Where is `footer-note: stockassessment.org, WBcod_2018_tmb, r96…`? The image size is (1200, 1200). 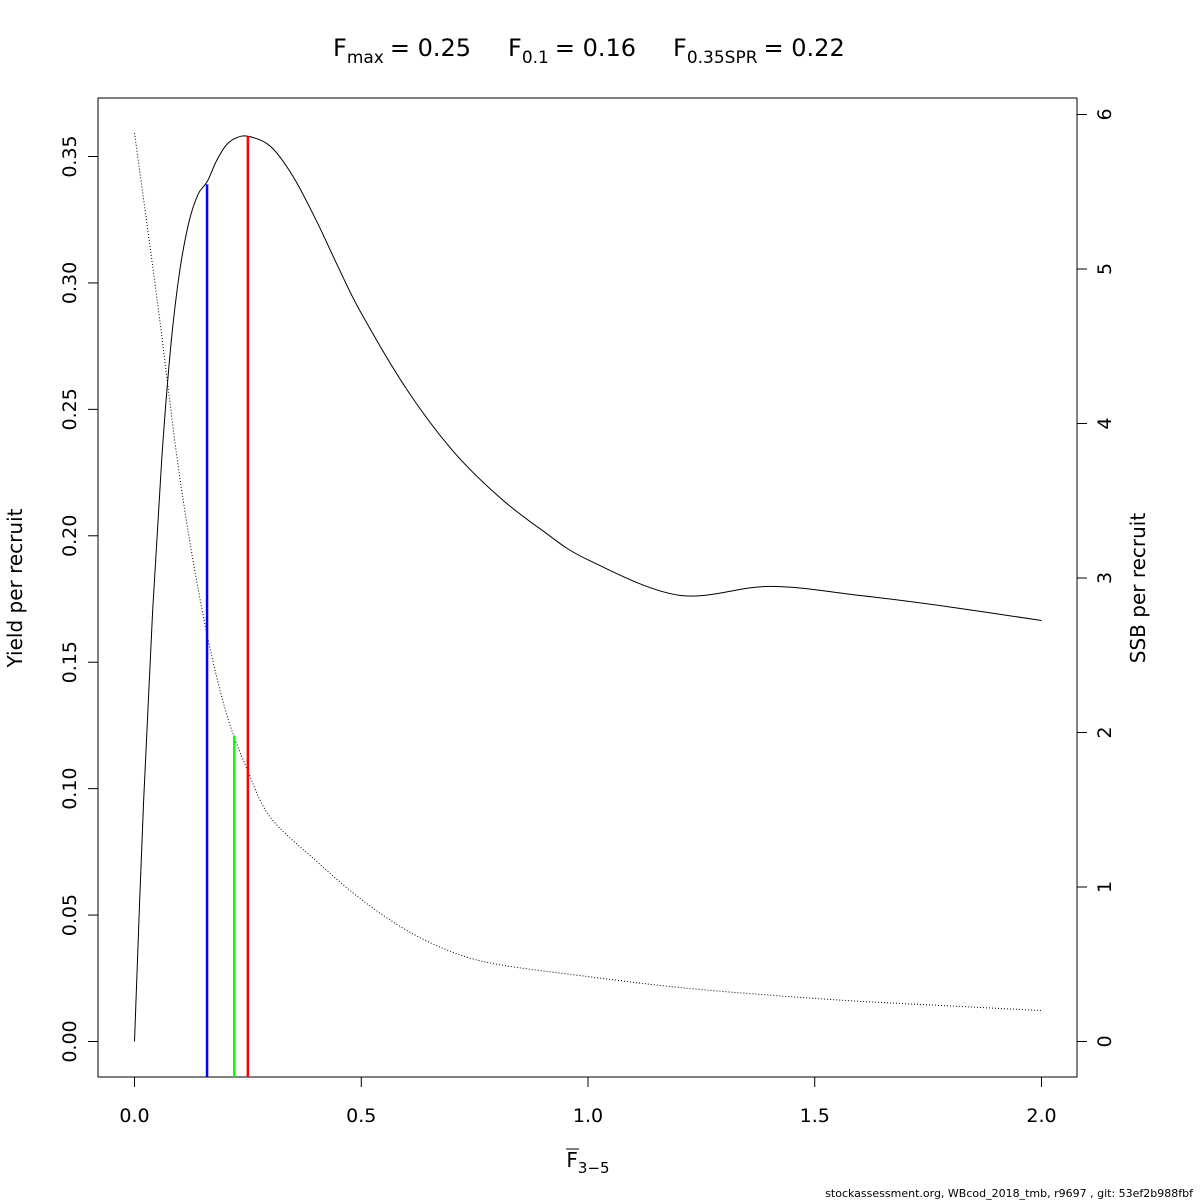 footer-note: stockassessment.org, WBcod_2018_tmb, r96… is located at coordinates (1009, 1193).